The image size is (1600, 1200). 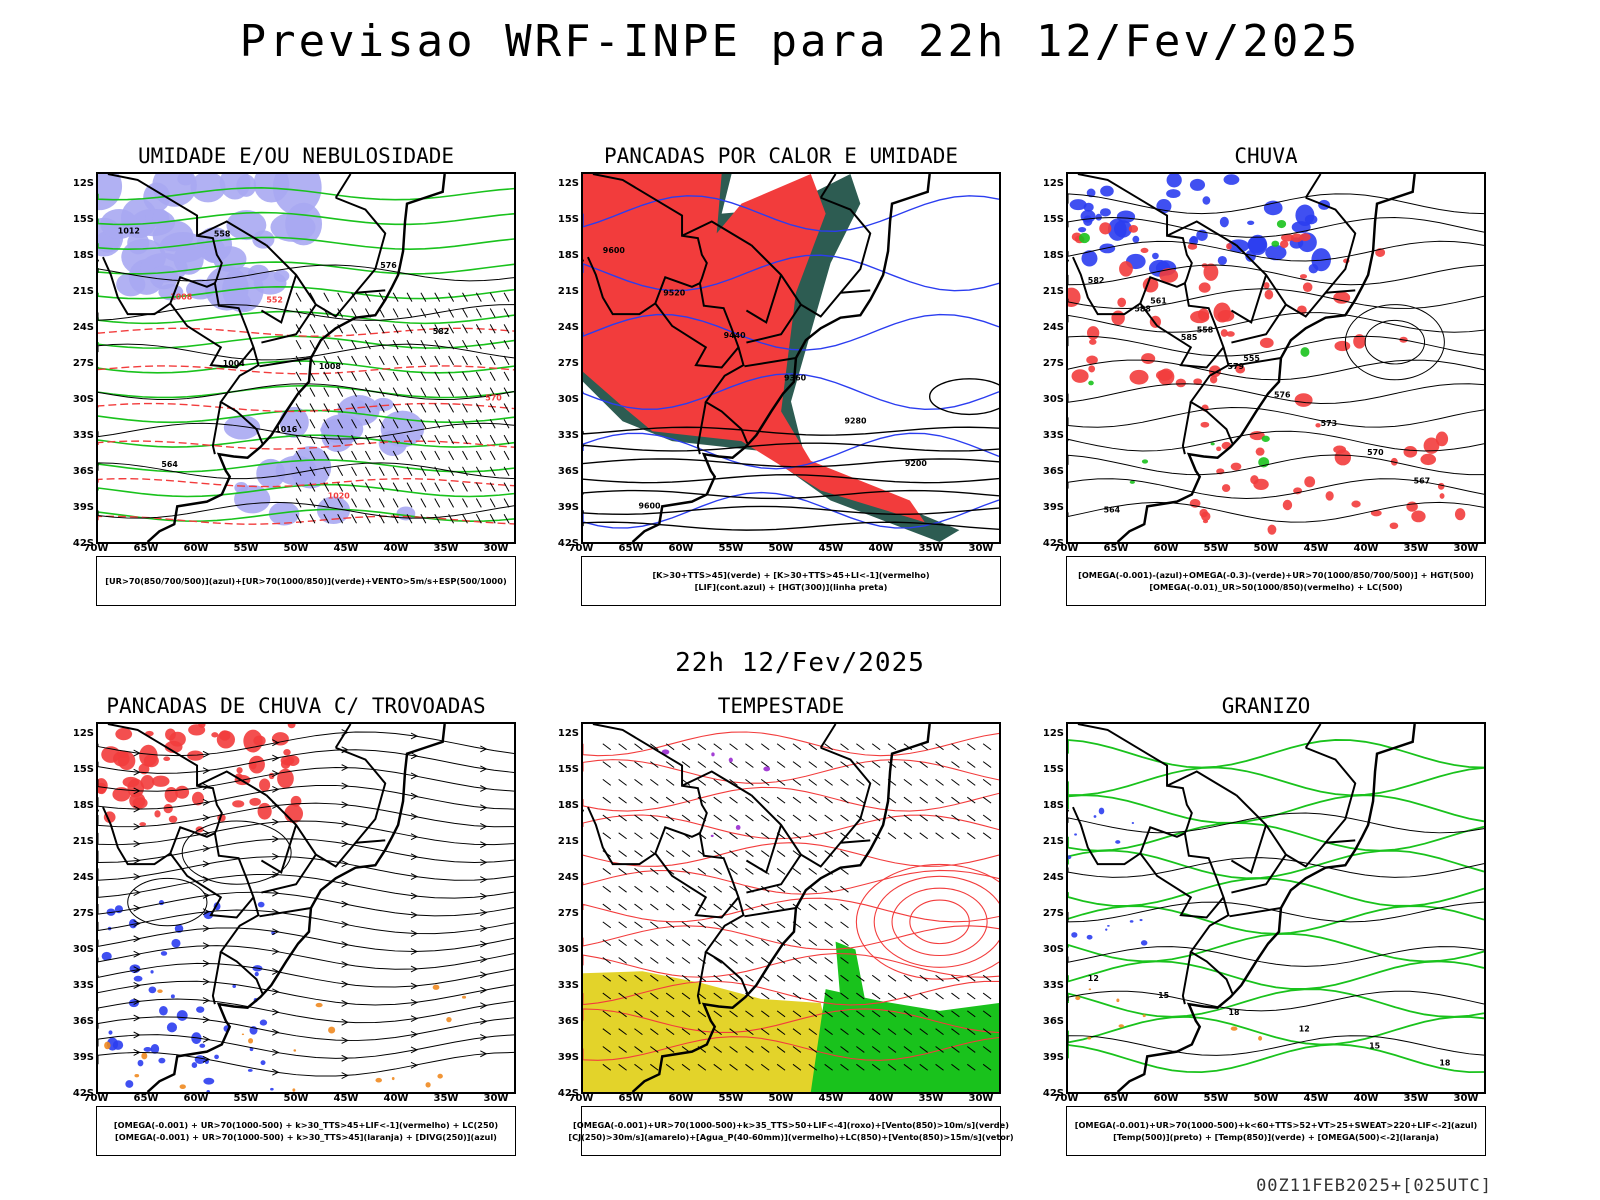 I want to click on hail-fields: 12 15 18 12 15 18, so click(x=1276, y=906).